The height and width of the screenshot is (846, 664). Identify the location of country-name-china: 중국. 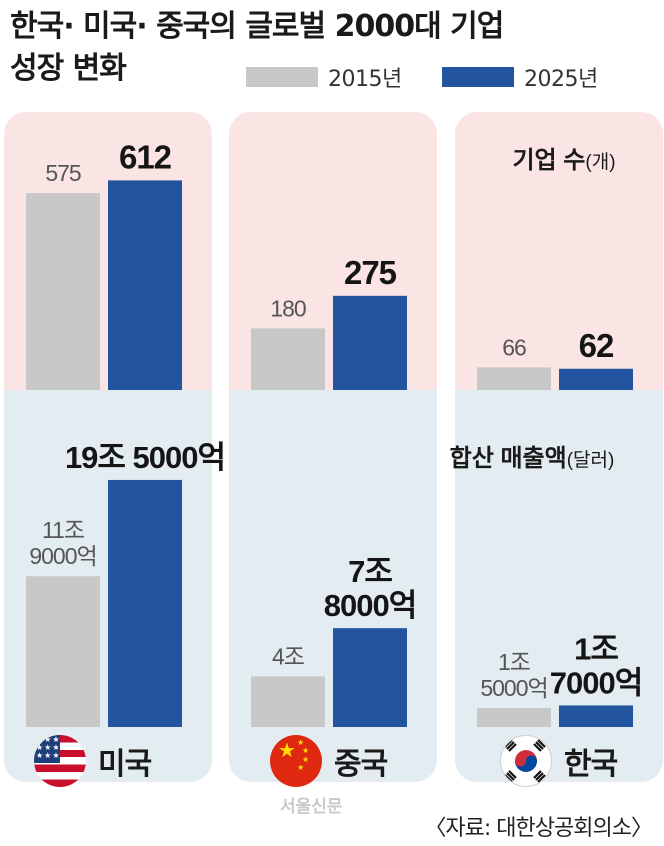
(361, 764).